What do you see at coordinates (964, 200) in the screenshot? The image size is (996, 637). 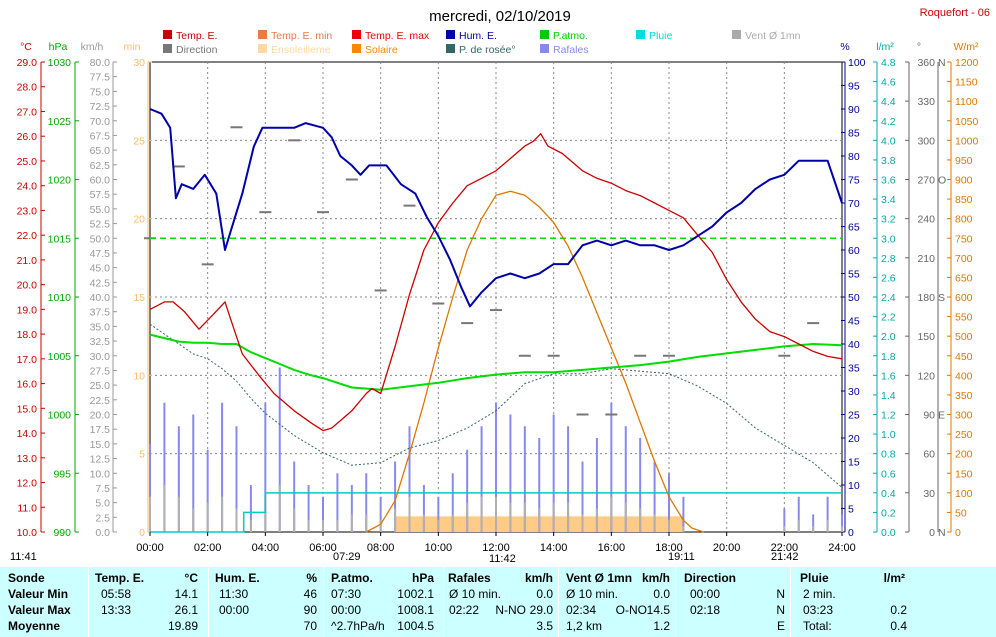 I see `solar-tick-label: 850` at bounding box center [964, 200].